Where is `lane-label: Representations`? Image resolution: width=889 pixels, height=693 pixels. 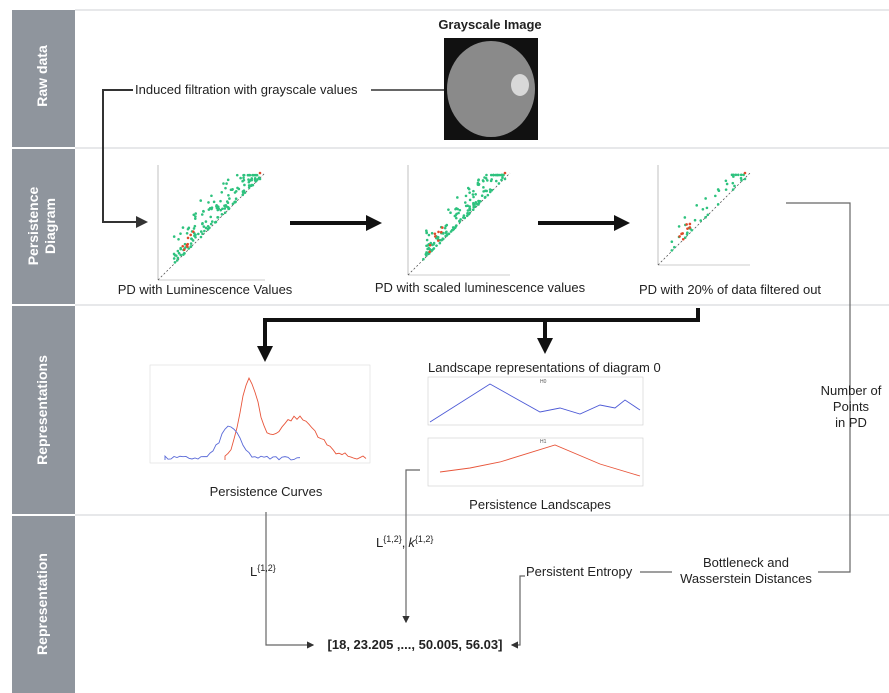
lane-label: Representations is located at coordinates (42, 410).